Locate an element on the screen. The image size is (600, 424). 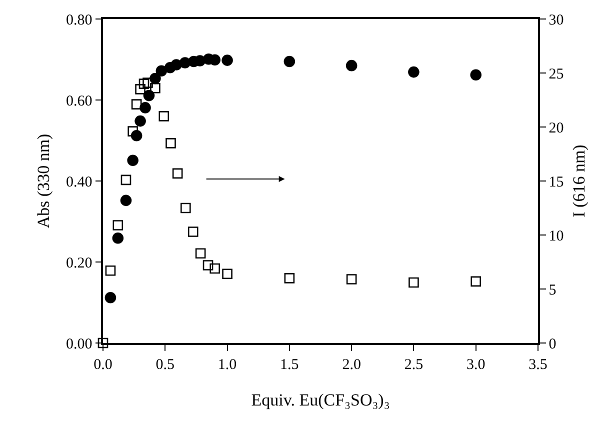
x-tick-label: 0.5 is located at coordinates (165, 364).